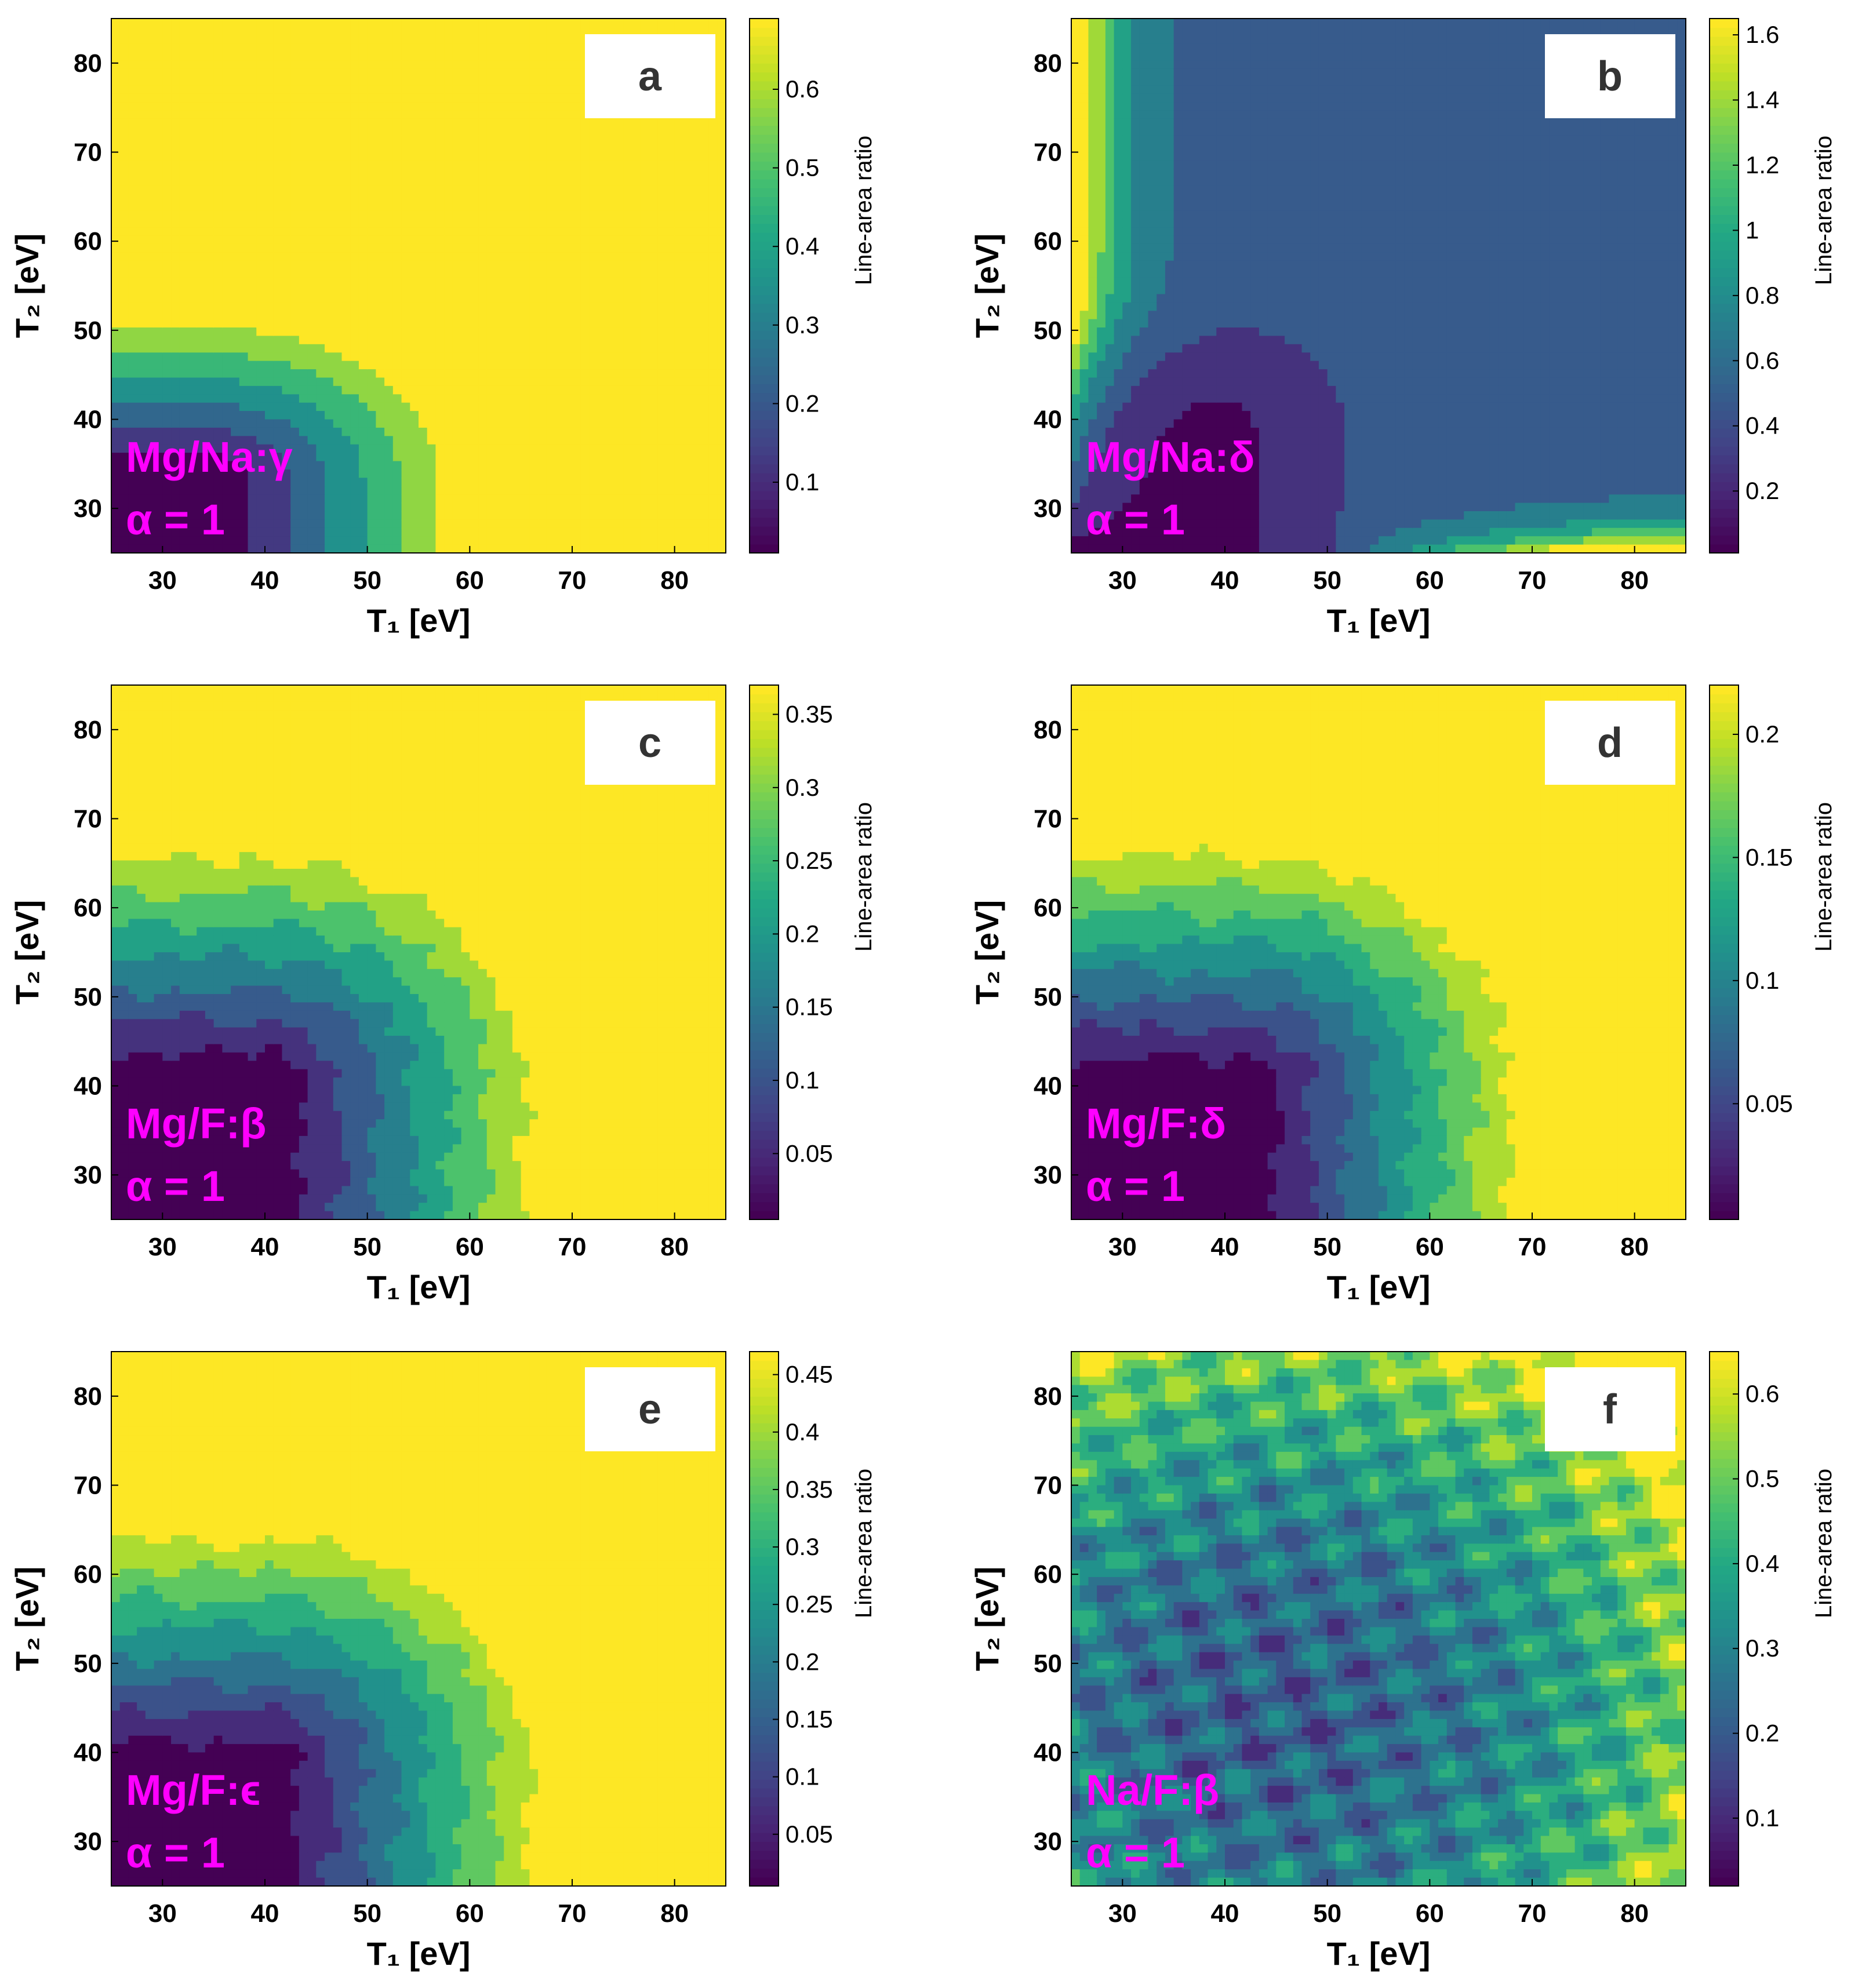 This screenshot has width=1851, height=1988. Describe the element at coordinates (419, 620) in the screenshot. I see `x-axis-label: T₁ [eV]` at that location.